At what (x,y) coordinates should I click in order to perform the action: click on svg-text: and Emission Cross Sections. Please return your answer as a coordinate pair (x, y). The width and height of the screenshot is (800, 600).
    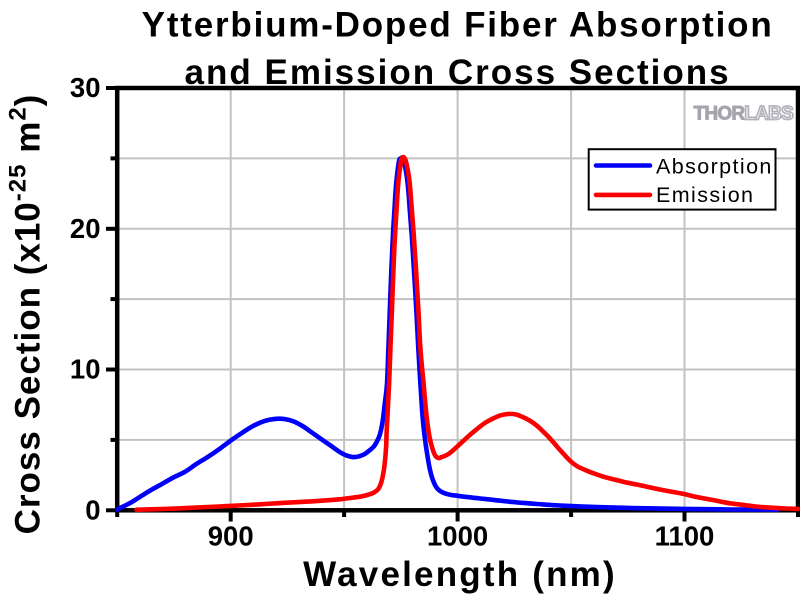
    Looking at the image, I should click on (458, 72).